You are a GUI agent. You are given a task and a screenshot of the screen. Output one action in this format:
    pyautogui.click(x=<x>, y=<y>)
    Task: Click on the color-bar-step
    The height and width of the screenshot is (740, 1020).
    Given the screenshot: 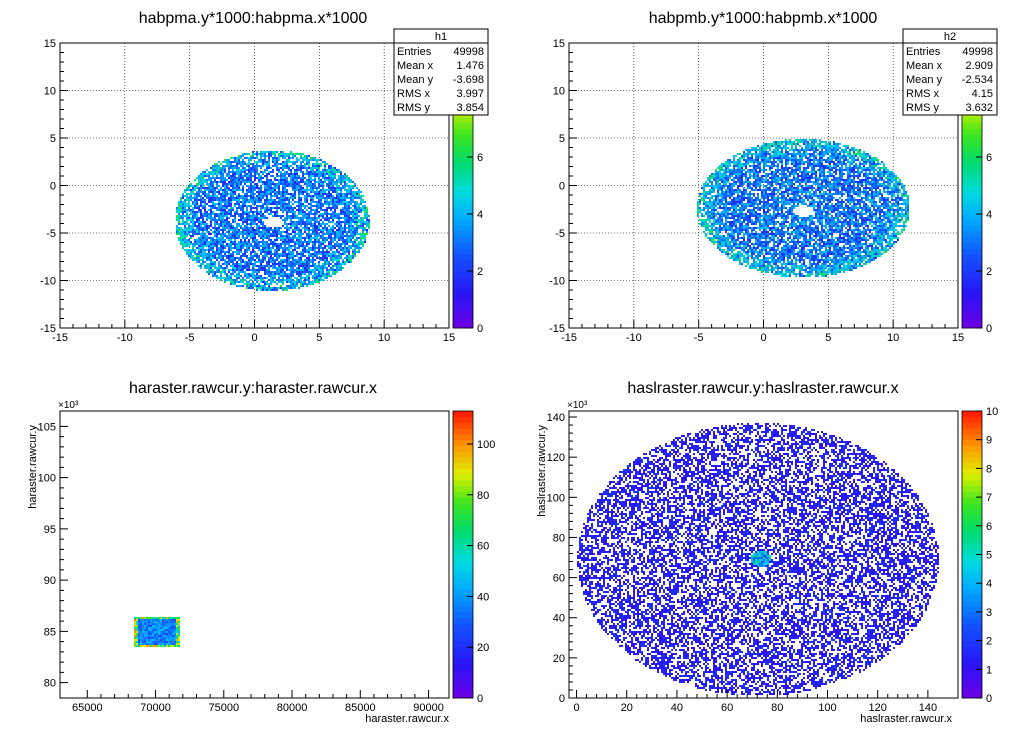 What is the action you would take?
    pyautogui.click(x=463, y=274)
    